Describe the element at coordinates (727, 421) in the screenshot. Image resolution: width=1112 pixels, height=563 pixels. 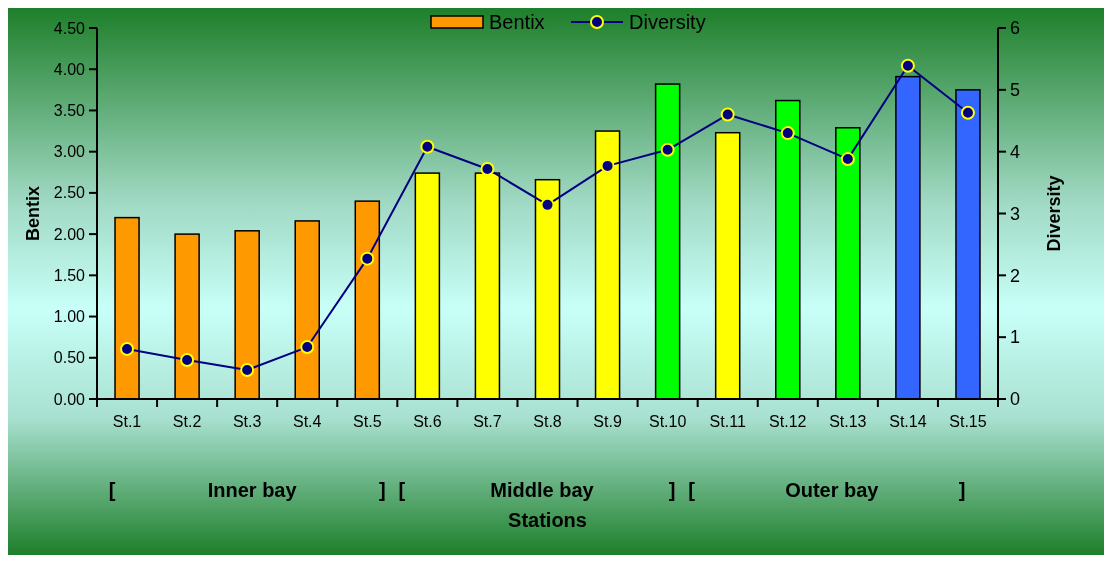
I see `x-tick-label: St.11` at that location.